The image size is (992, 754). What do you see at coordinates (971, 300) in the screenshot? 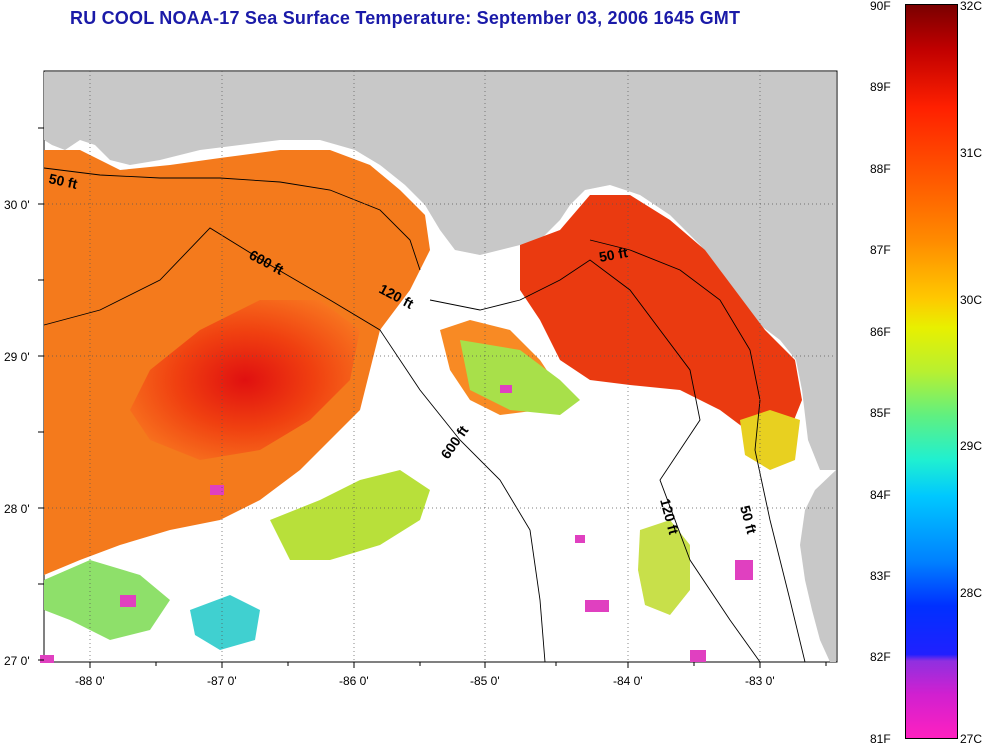
I see `colorbar-c-label: 30C` at bounding box center [971, 300].